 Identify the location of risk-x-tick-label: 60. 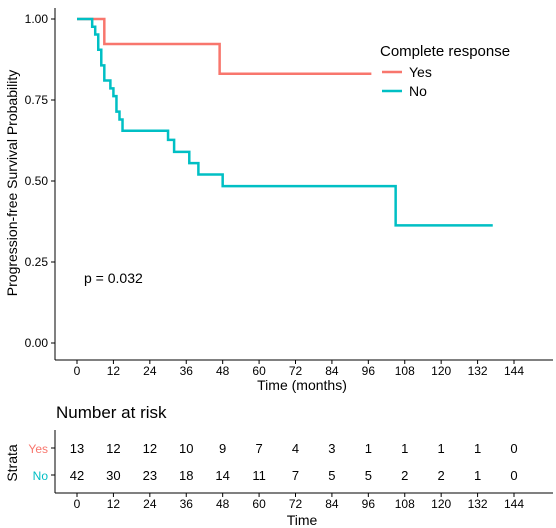
(259, 504).